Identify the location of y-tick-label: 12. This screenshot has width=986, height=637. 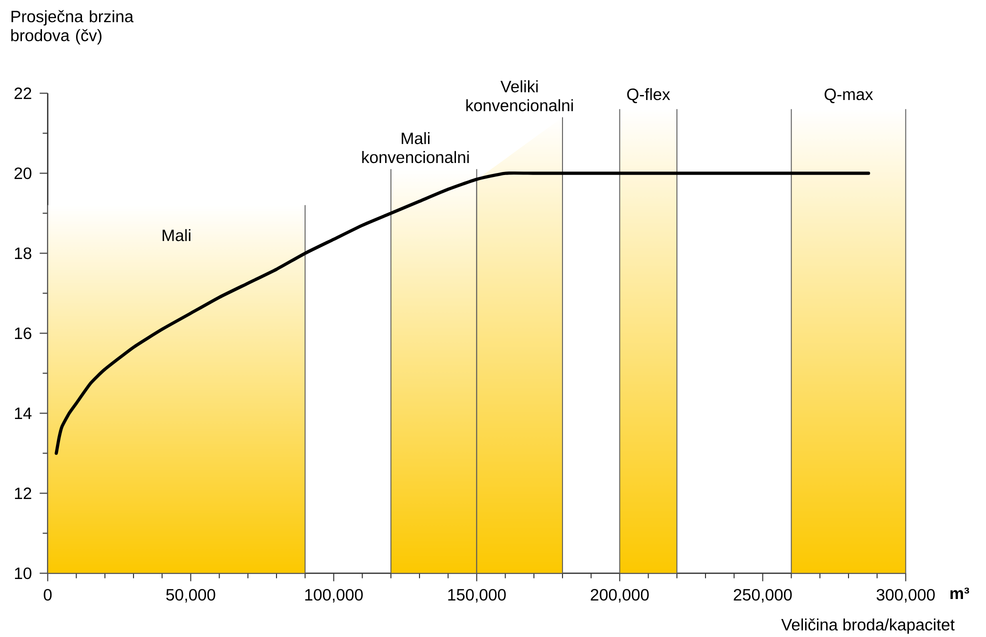
(23, 494).